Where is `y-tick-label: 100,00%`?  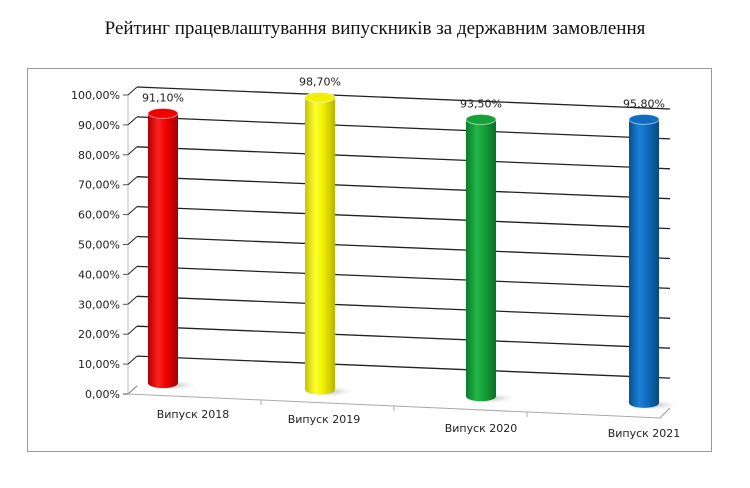
y-tick-label: 100,00% is located at coordinates (95, 95).